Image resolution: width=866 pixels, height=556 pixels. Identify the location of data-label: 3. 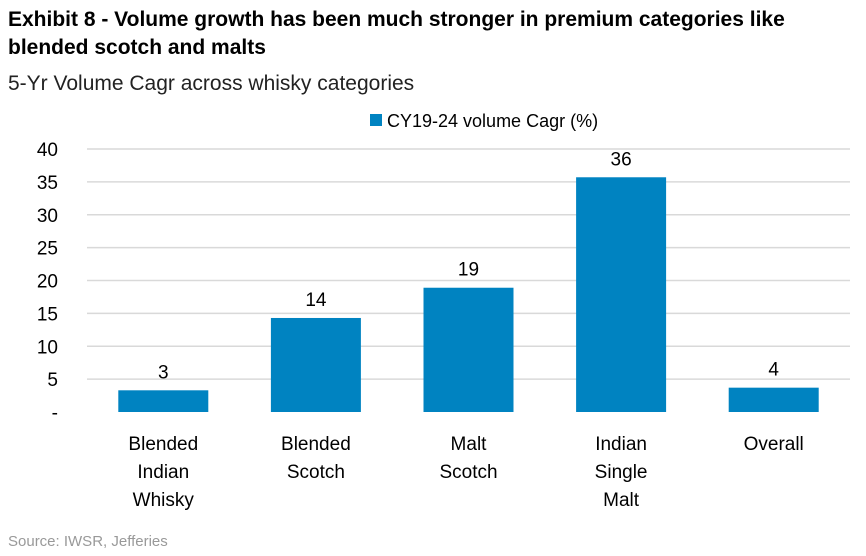
(163, 372).